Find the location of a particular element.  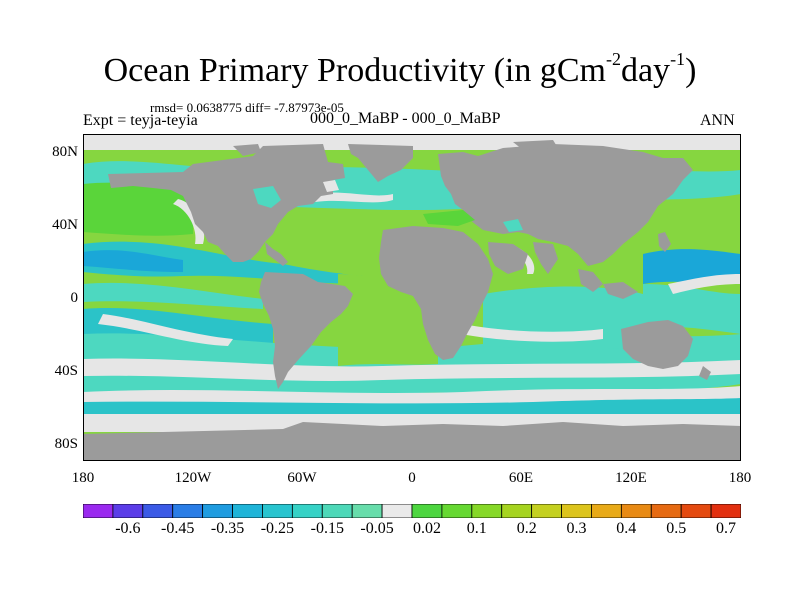

y-tick-label: 80S is located at coordinates (66, 444).